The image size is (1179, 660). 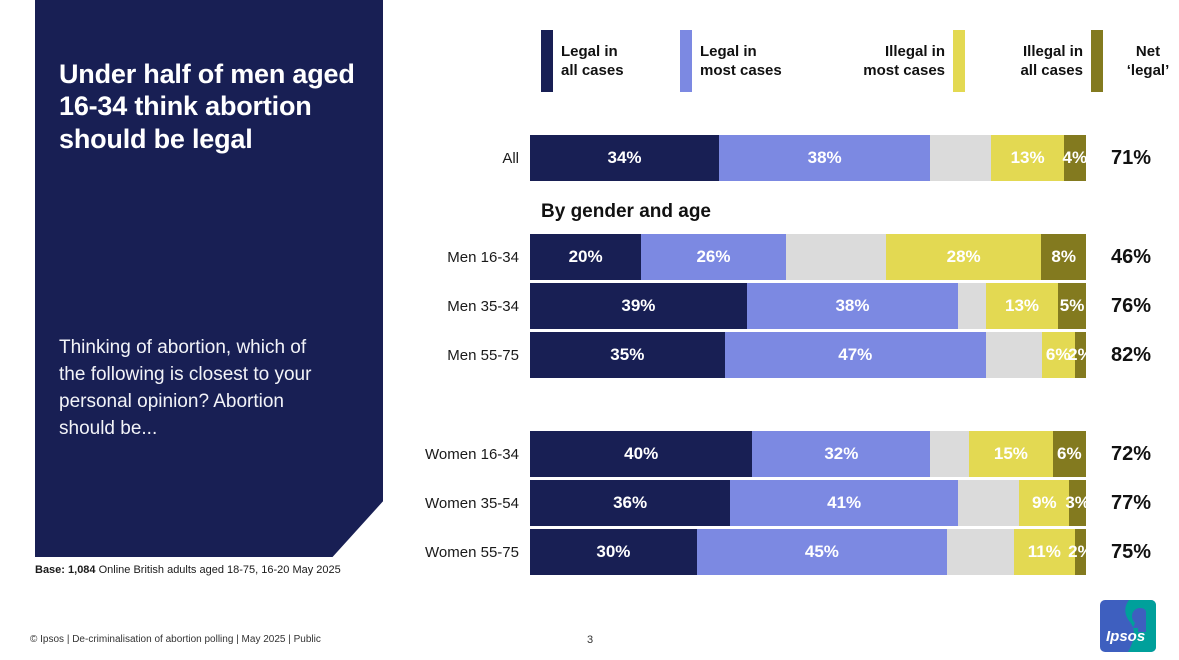 What do you see at coordinates (483, 257) in the screenshot?
I see `row-label: Men 16-34` at bounding box center [483, 257].